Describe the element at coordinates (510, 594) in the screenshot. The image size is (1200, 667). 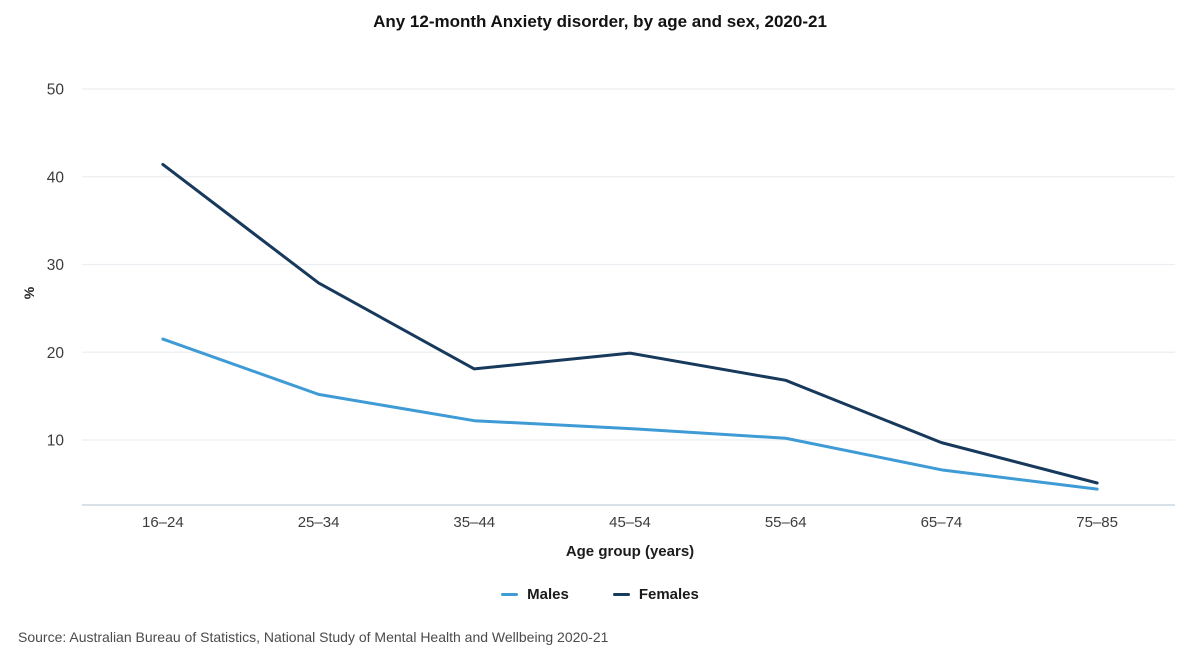
I see `males-line-swatch` at that location.